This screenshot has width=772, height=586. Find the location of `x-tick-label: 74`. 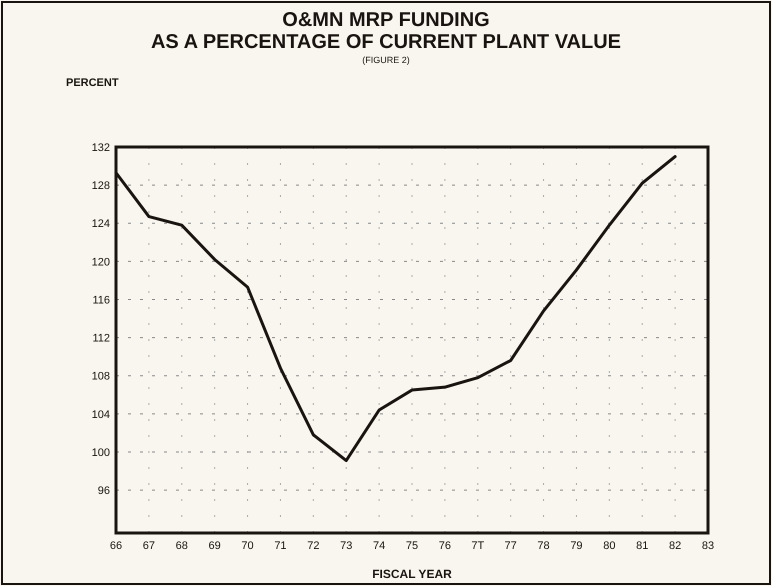

x-tick-label: 74 is located at coordinates (379, 546).